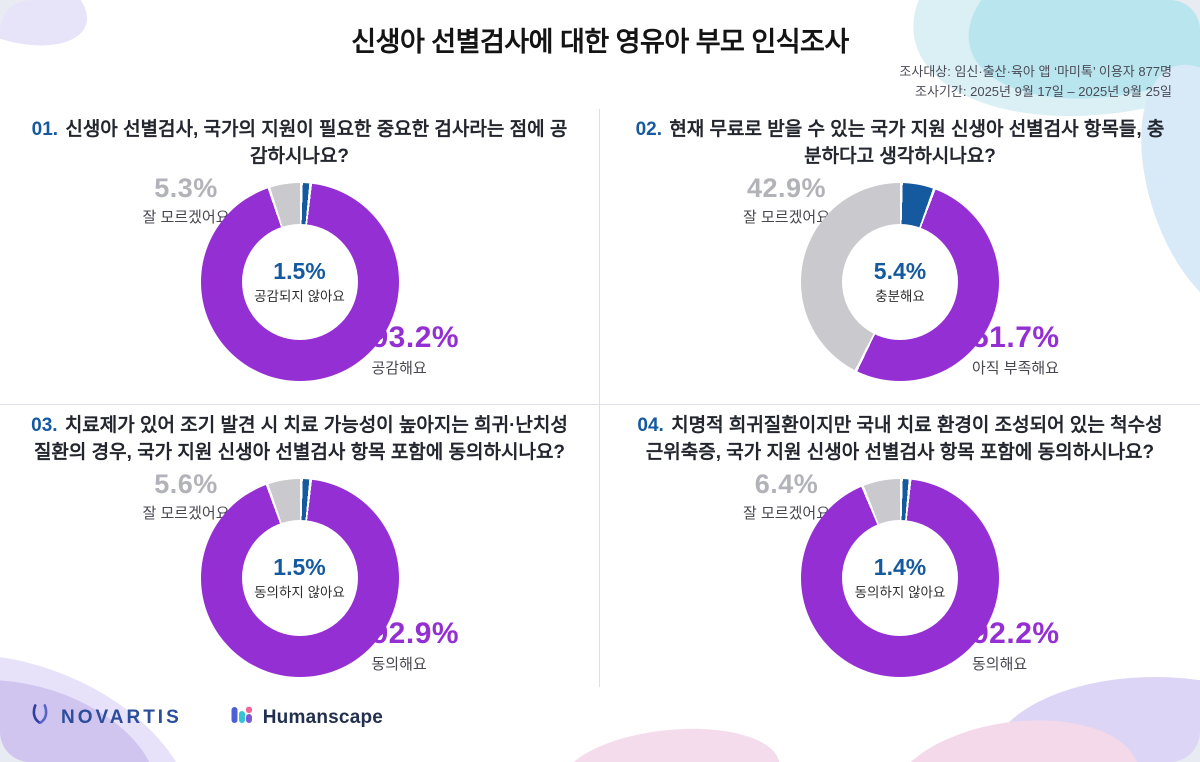 This screenshot has width=1200, height=762. Describe the element at coordinates (186, 188) in the screenshot. I see `slice-percent: 5.3%` at that location.